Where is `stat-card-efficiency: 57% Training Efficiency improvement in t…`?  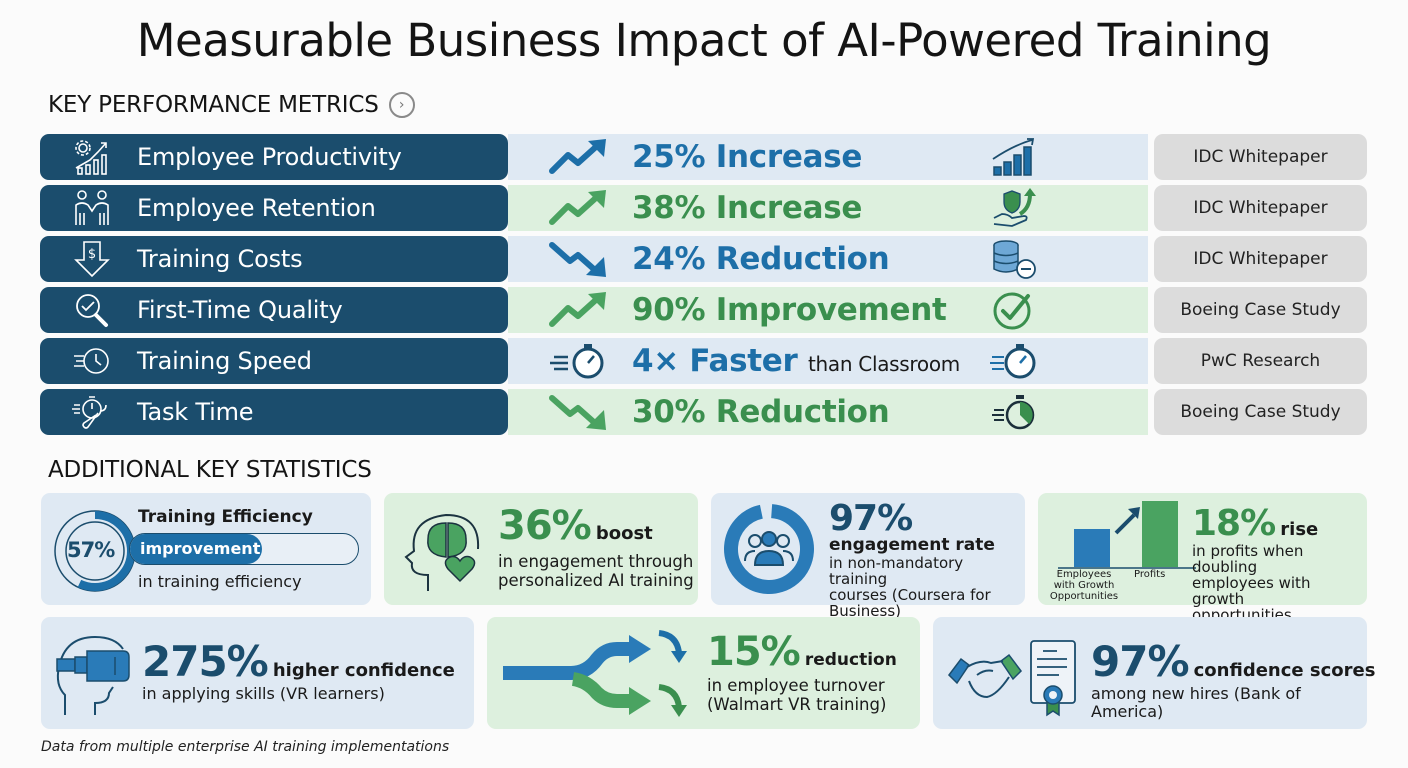 stat-card-efficiency: 57% Training Efficiency improvement in t… is located at coordinates (206, 549).